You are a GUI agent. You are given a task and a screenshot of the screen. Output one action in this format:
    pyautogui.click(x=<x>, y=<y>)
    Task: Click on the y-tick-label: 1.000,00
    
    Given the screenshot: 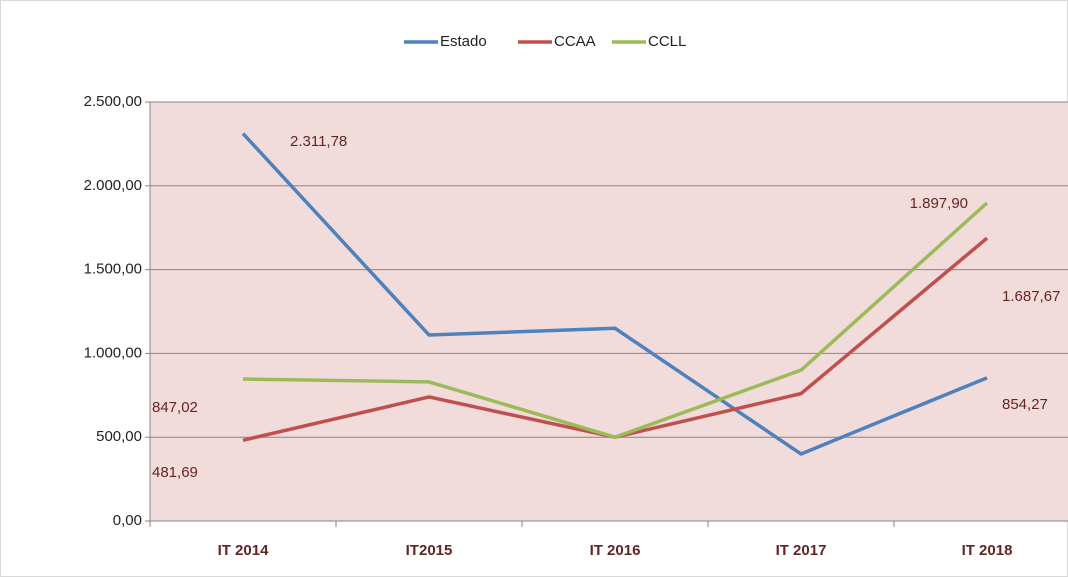 What is the action you would take?
    pyautogui.click(x=113, y=352)
    